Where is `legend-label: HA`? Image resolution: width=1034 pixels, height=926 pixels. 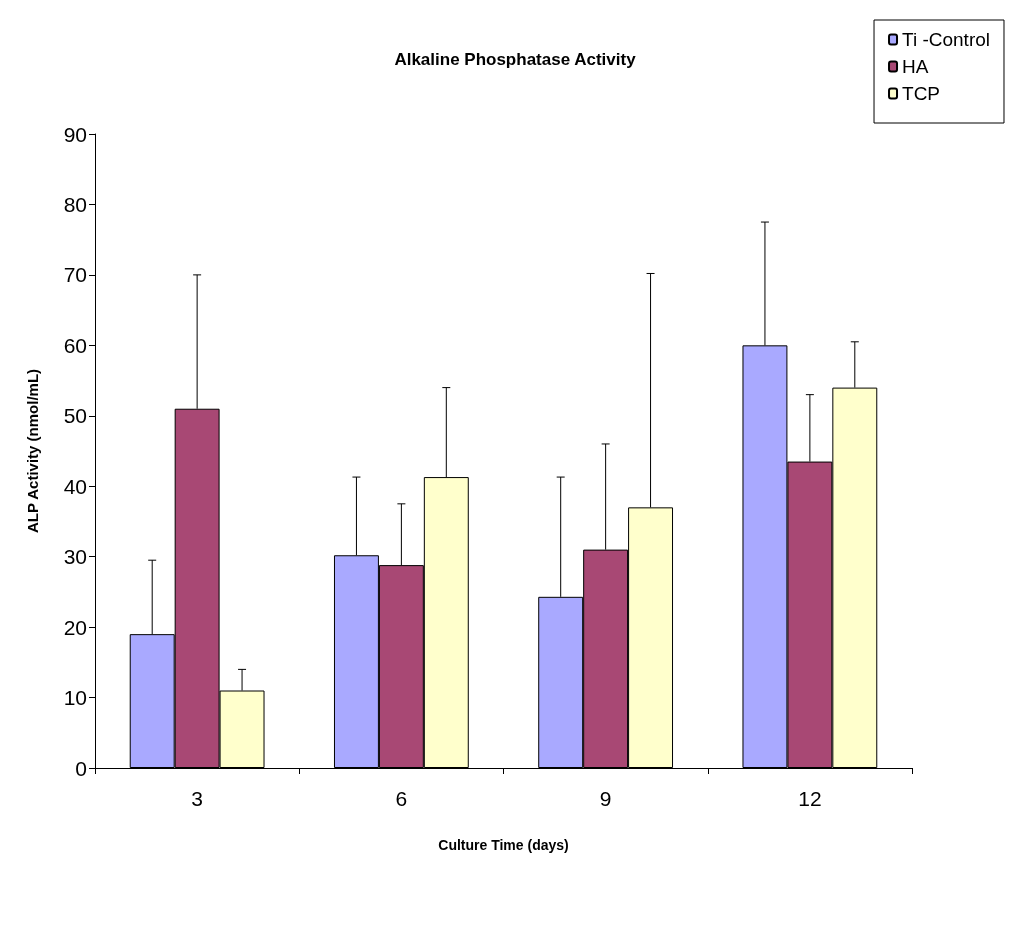
legend-label: HA is located at coordinates (915, 66).